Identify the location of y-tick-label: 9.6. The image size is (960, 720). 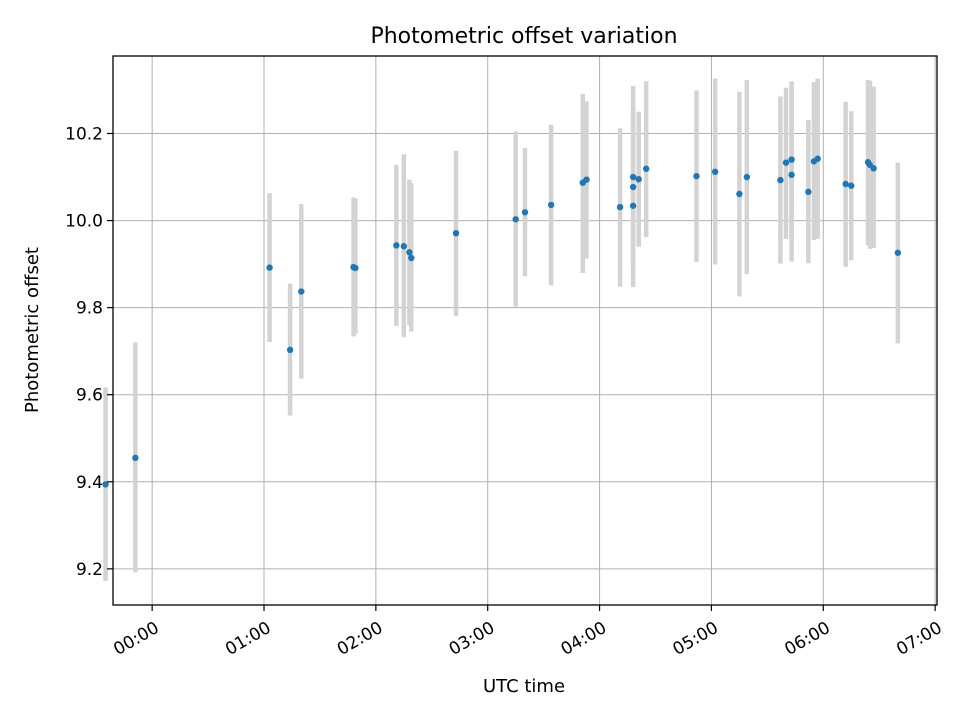
(89, 396).